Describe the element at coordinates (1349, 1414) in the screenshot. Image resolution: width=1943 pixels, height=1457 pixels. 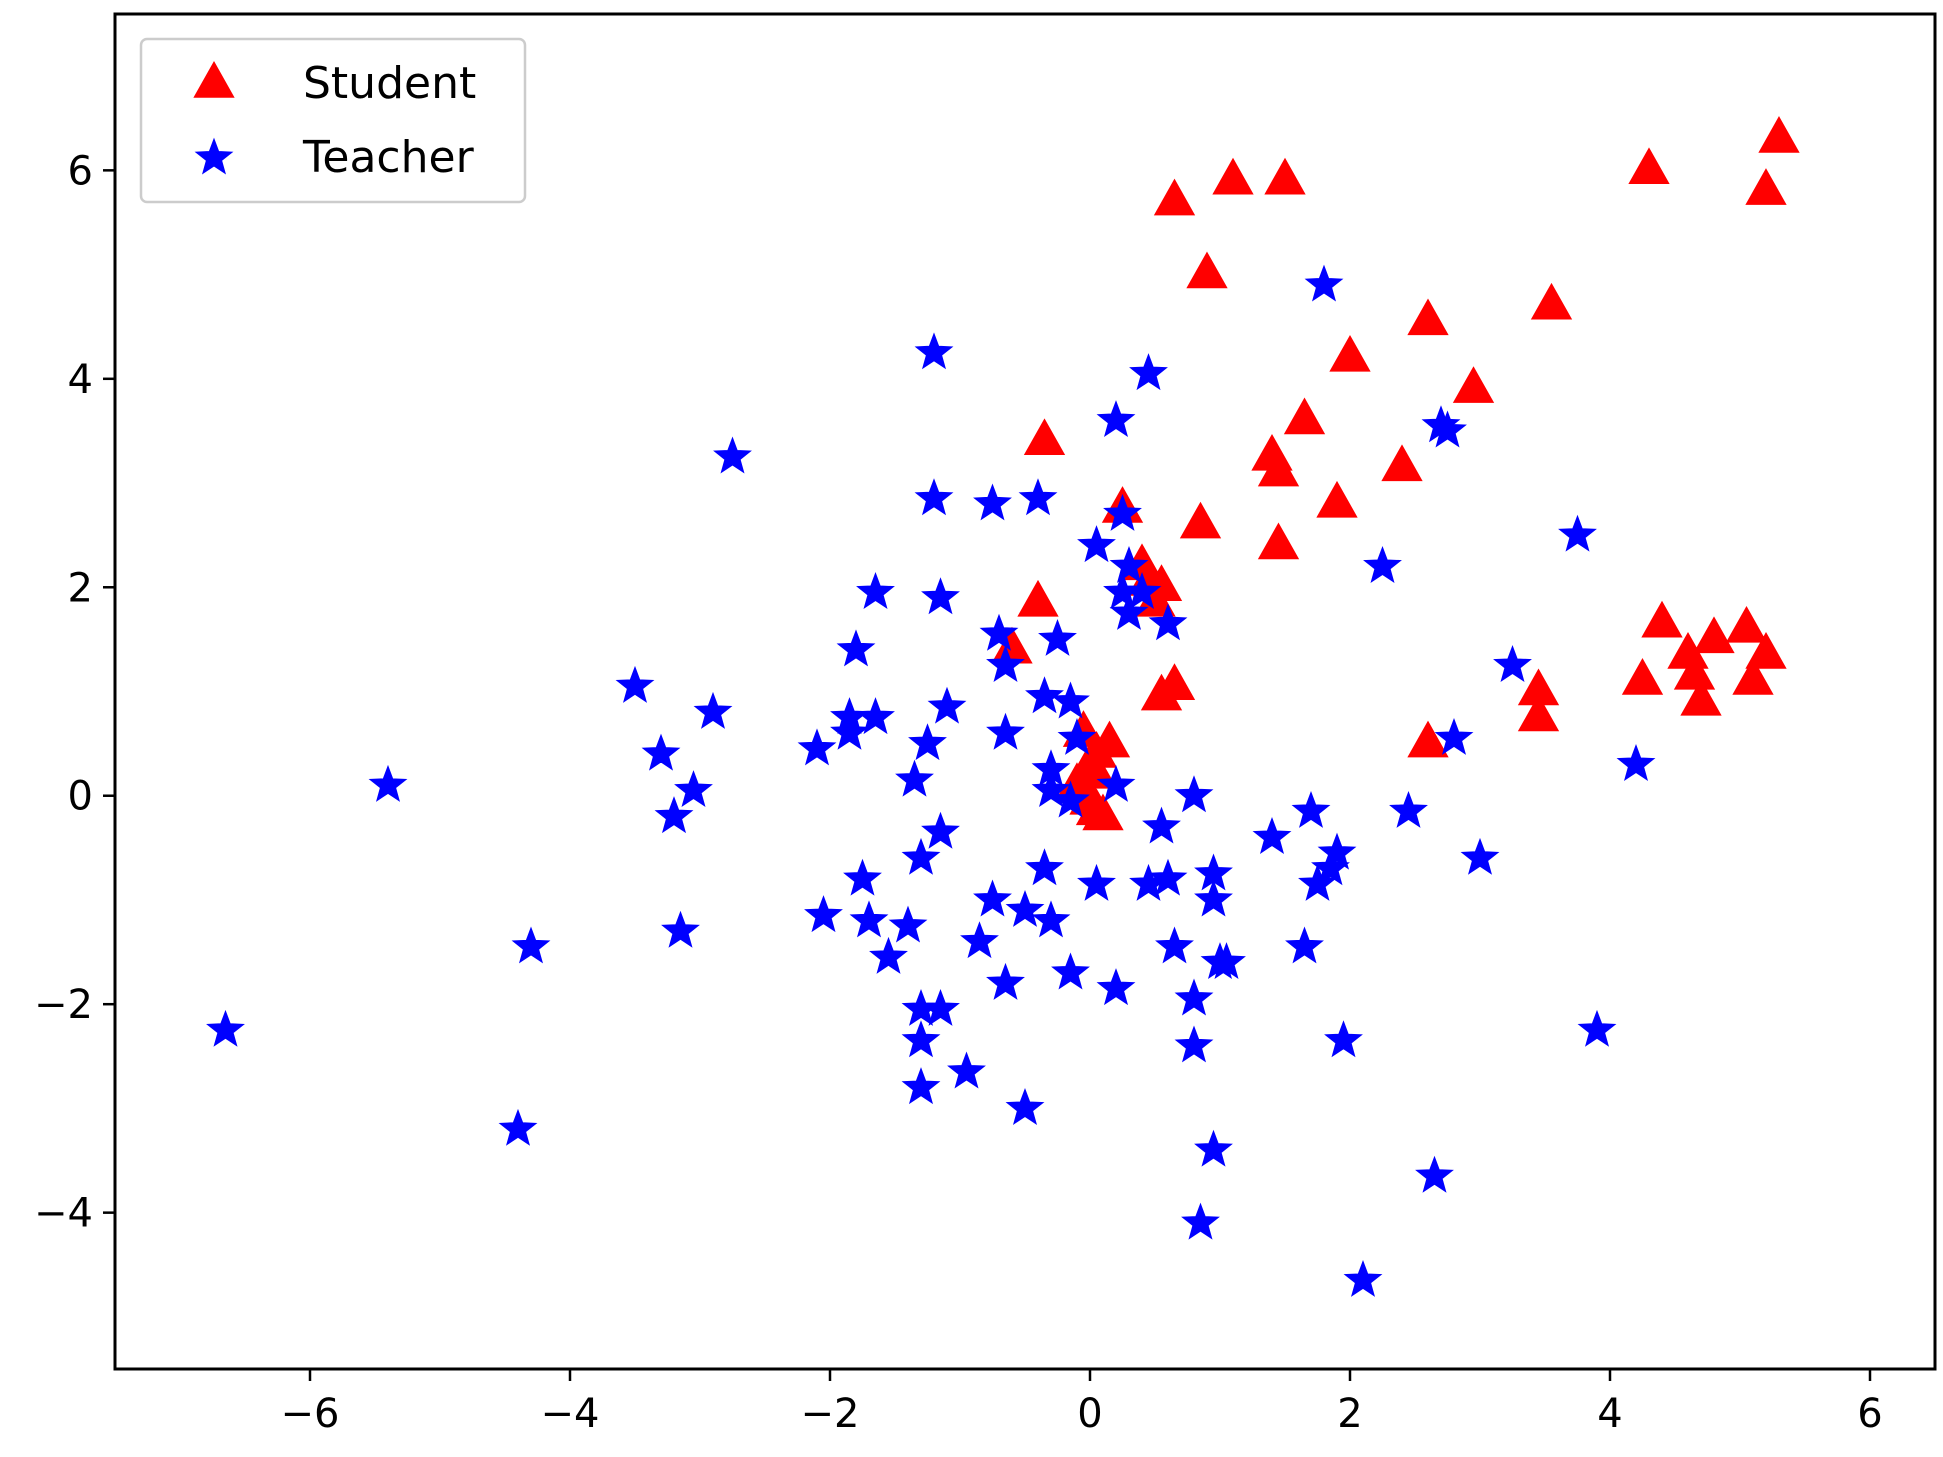
I see `x-tick-label: 2` at that location.